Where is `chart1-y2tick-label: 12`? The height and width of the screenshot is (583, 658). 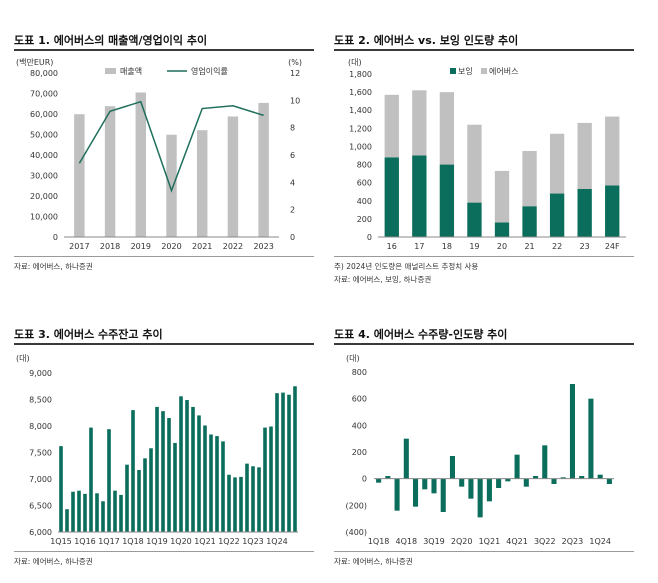
chart1-y2tick-label: 12 is located at coordinates (295, 73).